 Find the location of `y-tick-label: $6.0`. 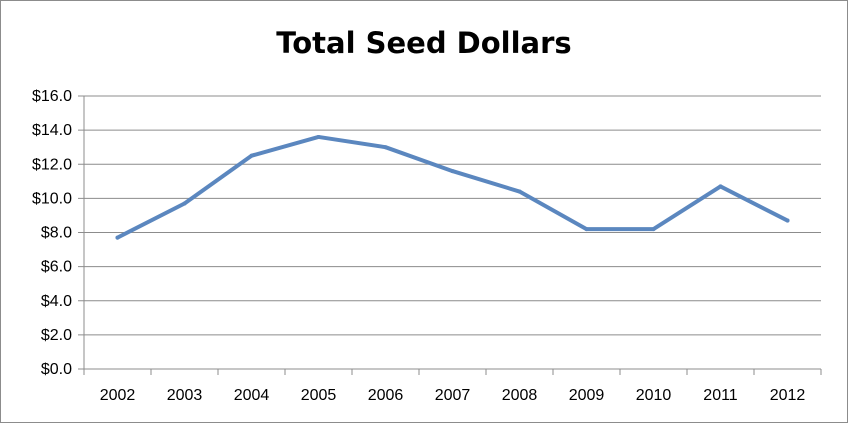

y-tick-label: $6.0 is located at coordinates (56, 267).